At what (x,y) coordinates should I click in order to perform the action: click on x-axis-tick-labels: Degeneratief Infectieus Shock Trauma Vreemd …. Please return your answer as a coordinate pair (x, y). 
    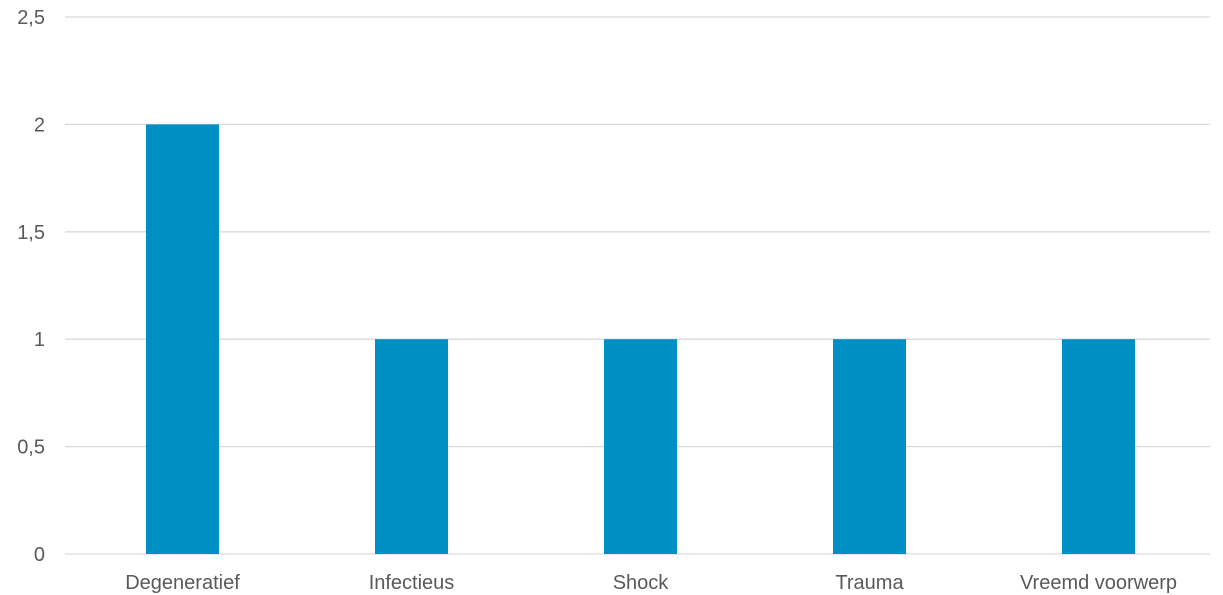
    Looking at the image, I should click on (651, 583).